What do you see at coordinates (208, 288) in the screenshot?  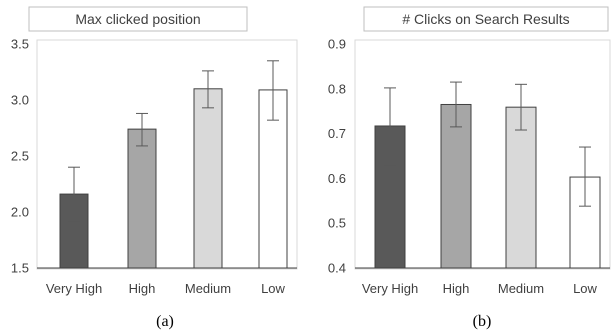 I see `chart-a-x-tick-label: Medium` at bounding box center [208, 288].